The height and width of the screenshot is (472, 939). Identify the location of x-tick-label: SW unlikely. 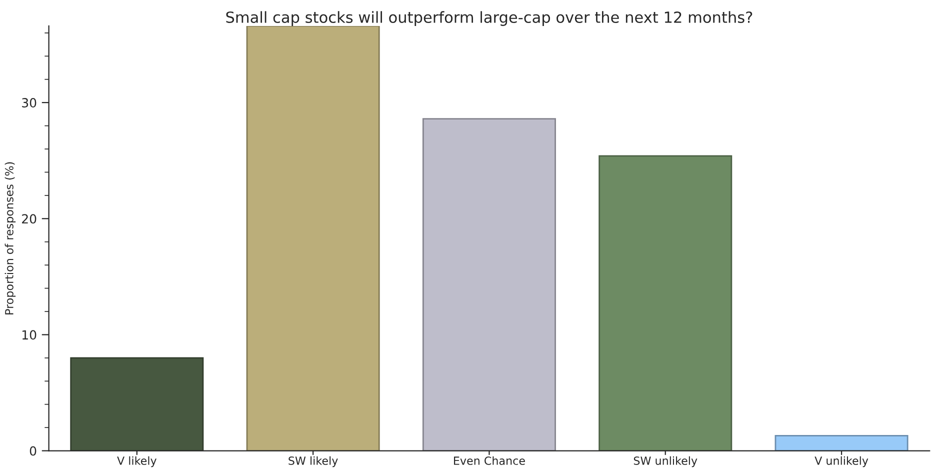
(666, 462).